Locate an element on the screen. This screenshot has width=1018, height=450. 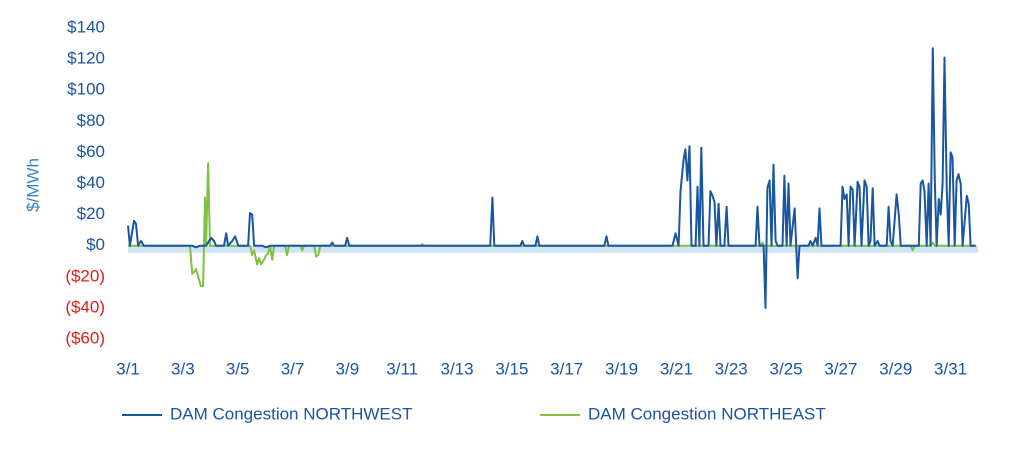
y-tick-label: $80 is located at coordinates (91, 120).